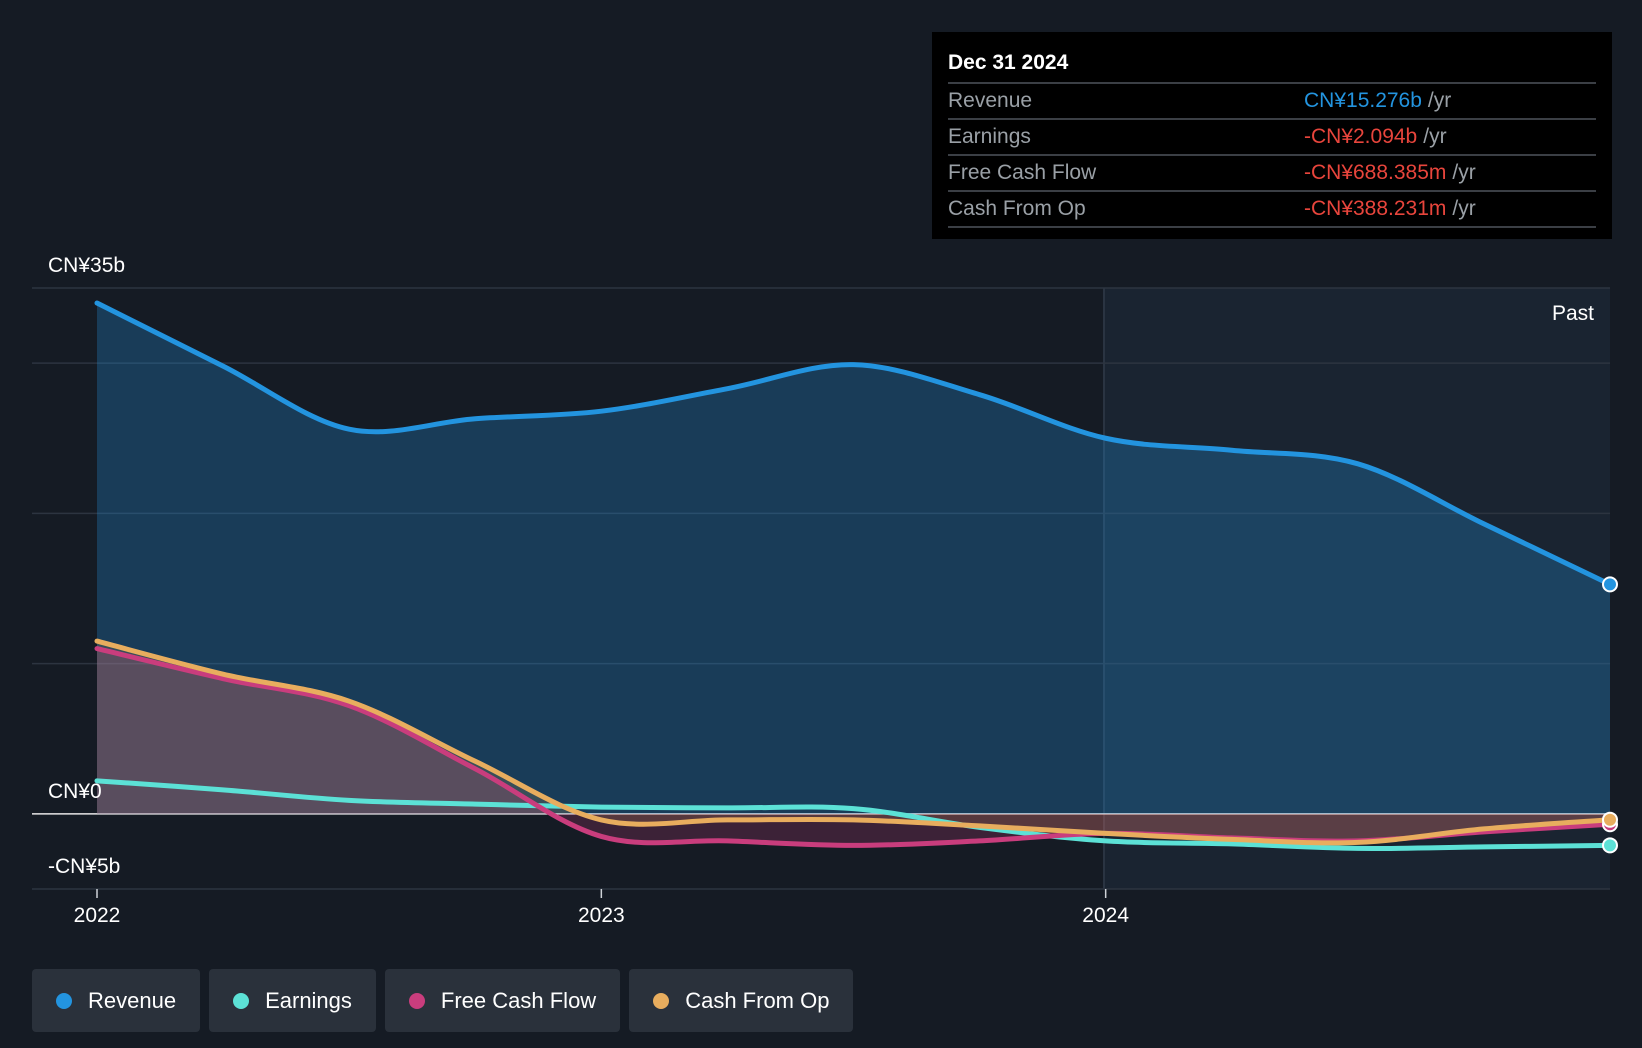  Describe the element at coordinates (132, 1000) in the screenshot. I see `legend-label: Revenue` at that location.